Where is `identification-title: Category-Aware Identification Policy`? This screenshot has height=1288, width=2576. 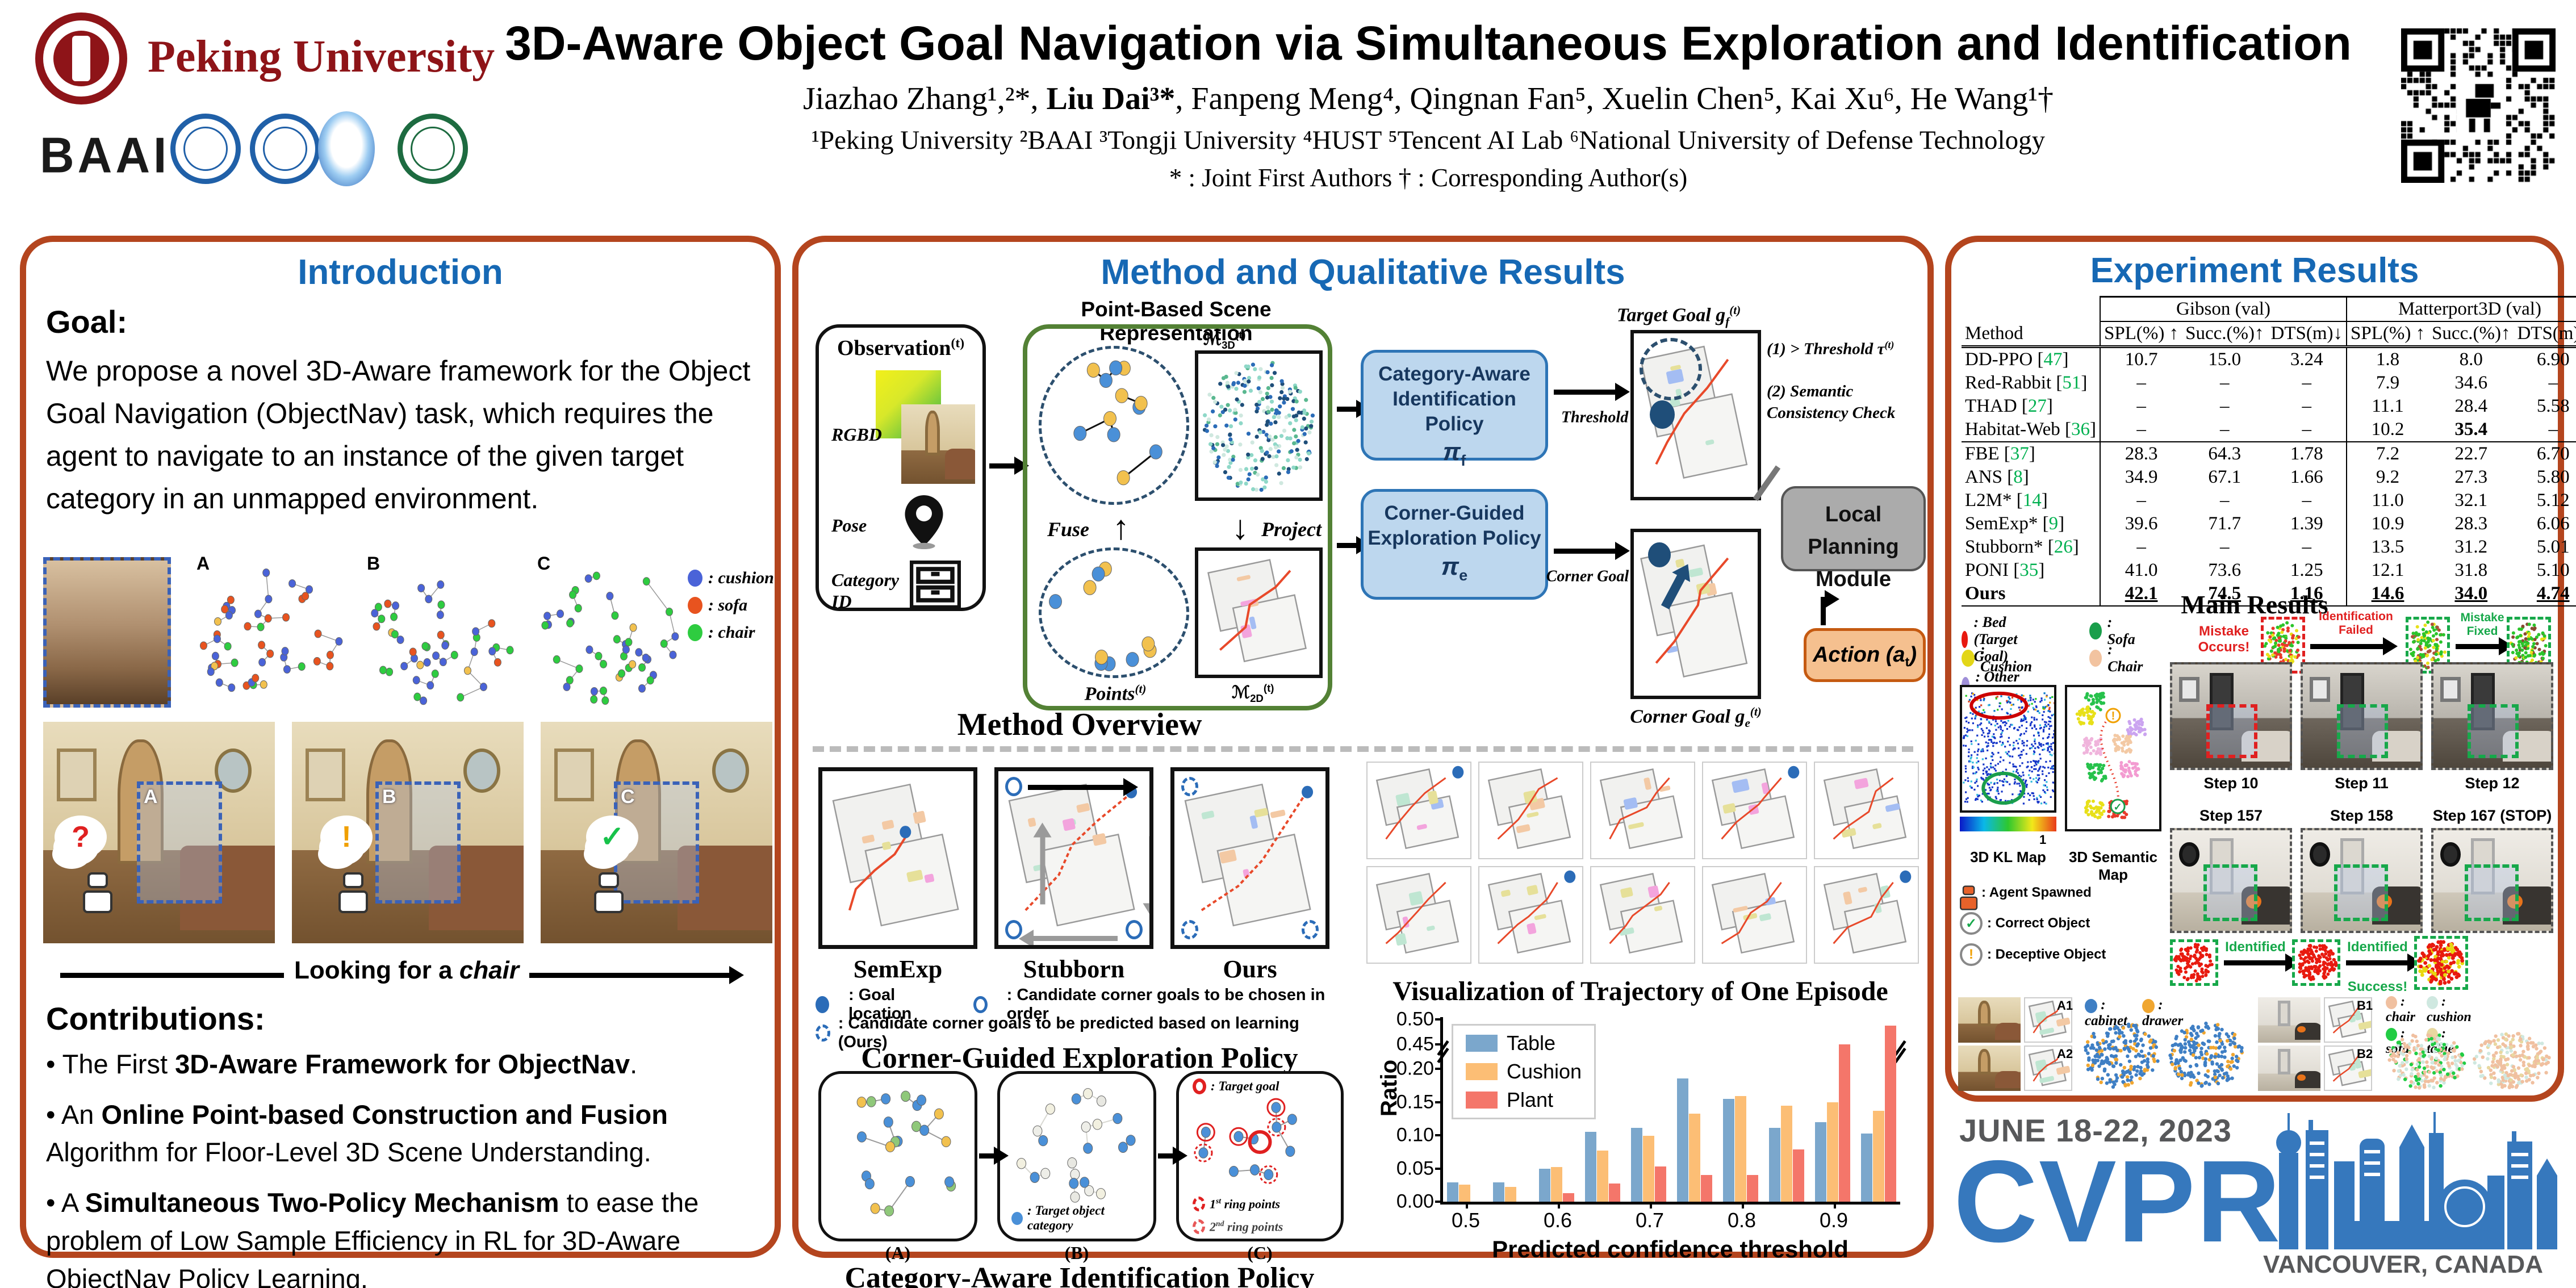
identification-title: Category-Aware Identification Policy is located at coordinates (1079, 1275).